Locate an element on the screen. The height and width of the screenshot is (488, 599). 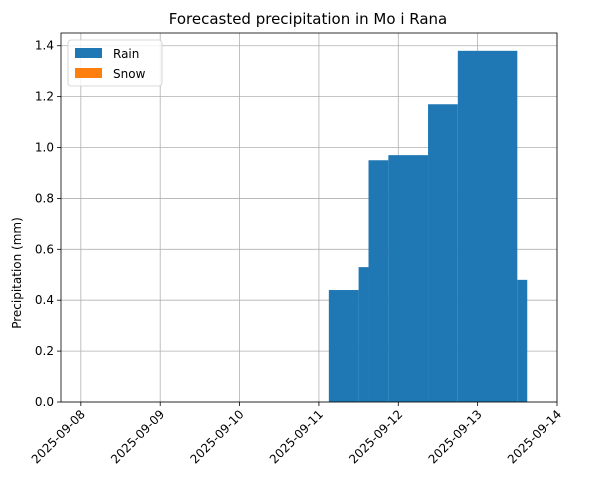
snow-legend-swatch is located at coordinates (88, 73).